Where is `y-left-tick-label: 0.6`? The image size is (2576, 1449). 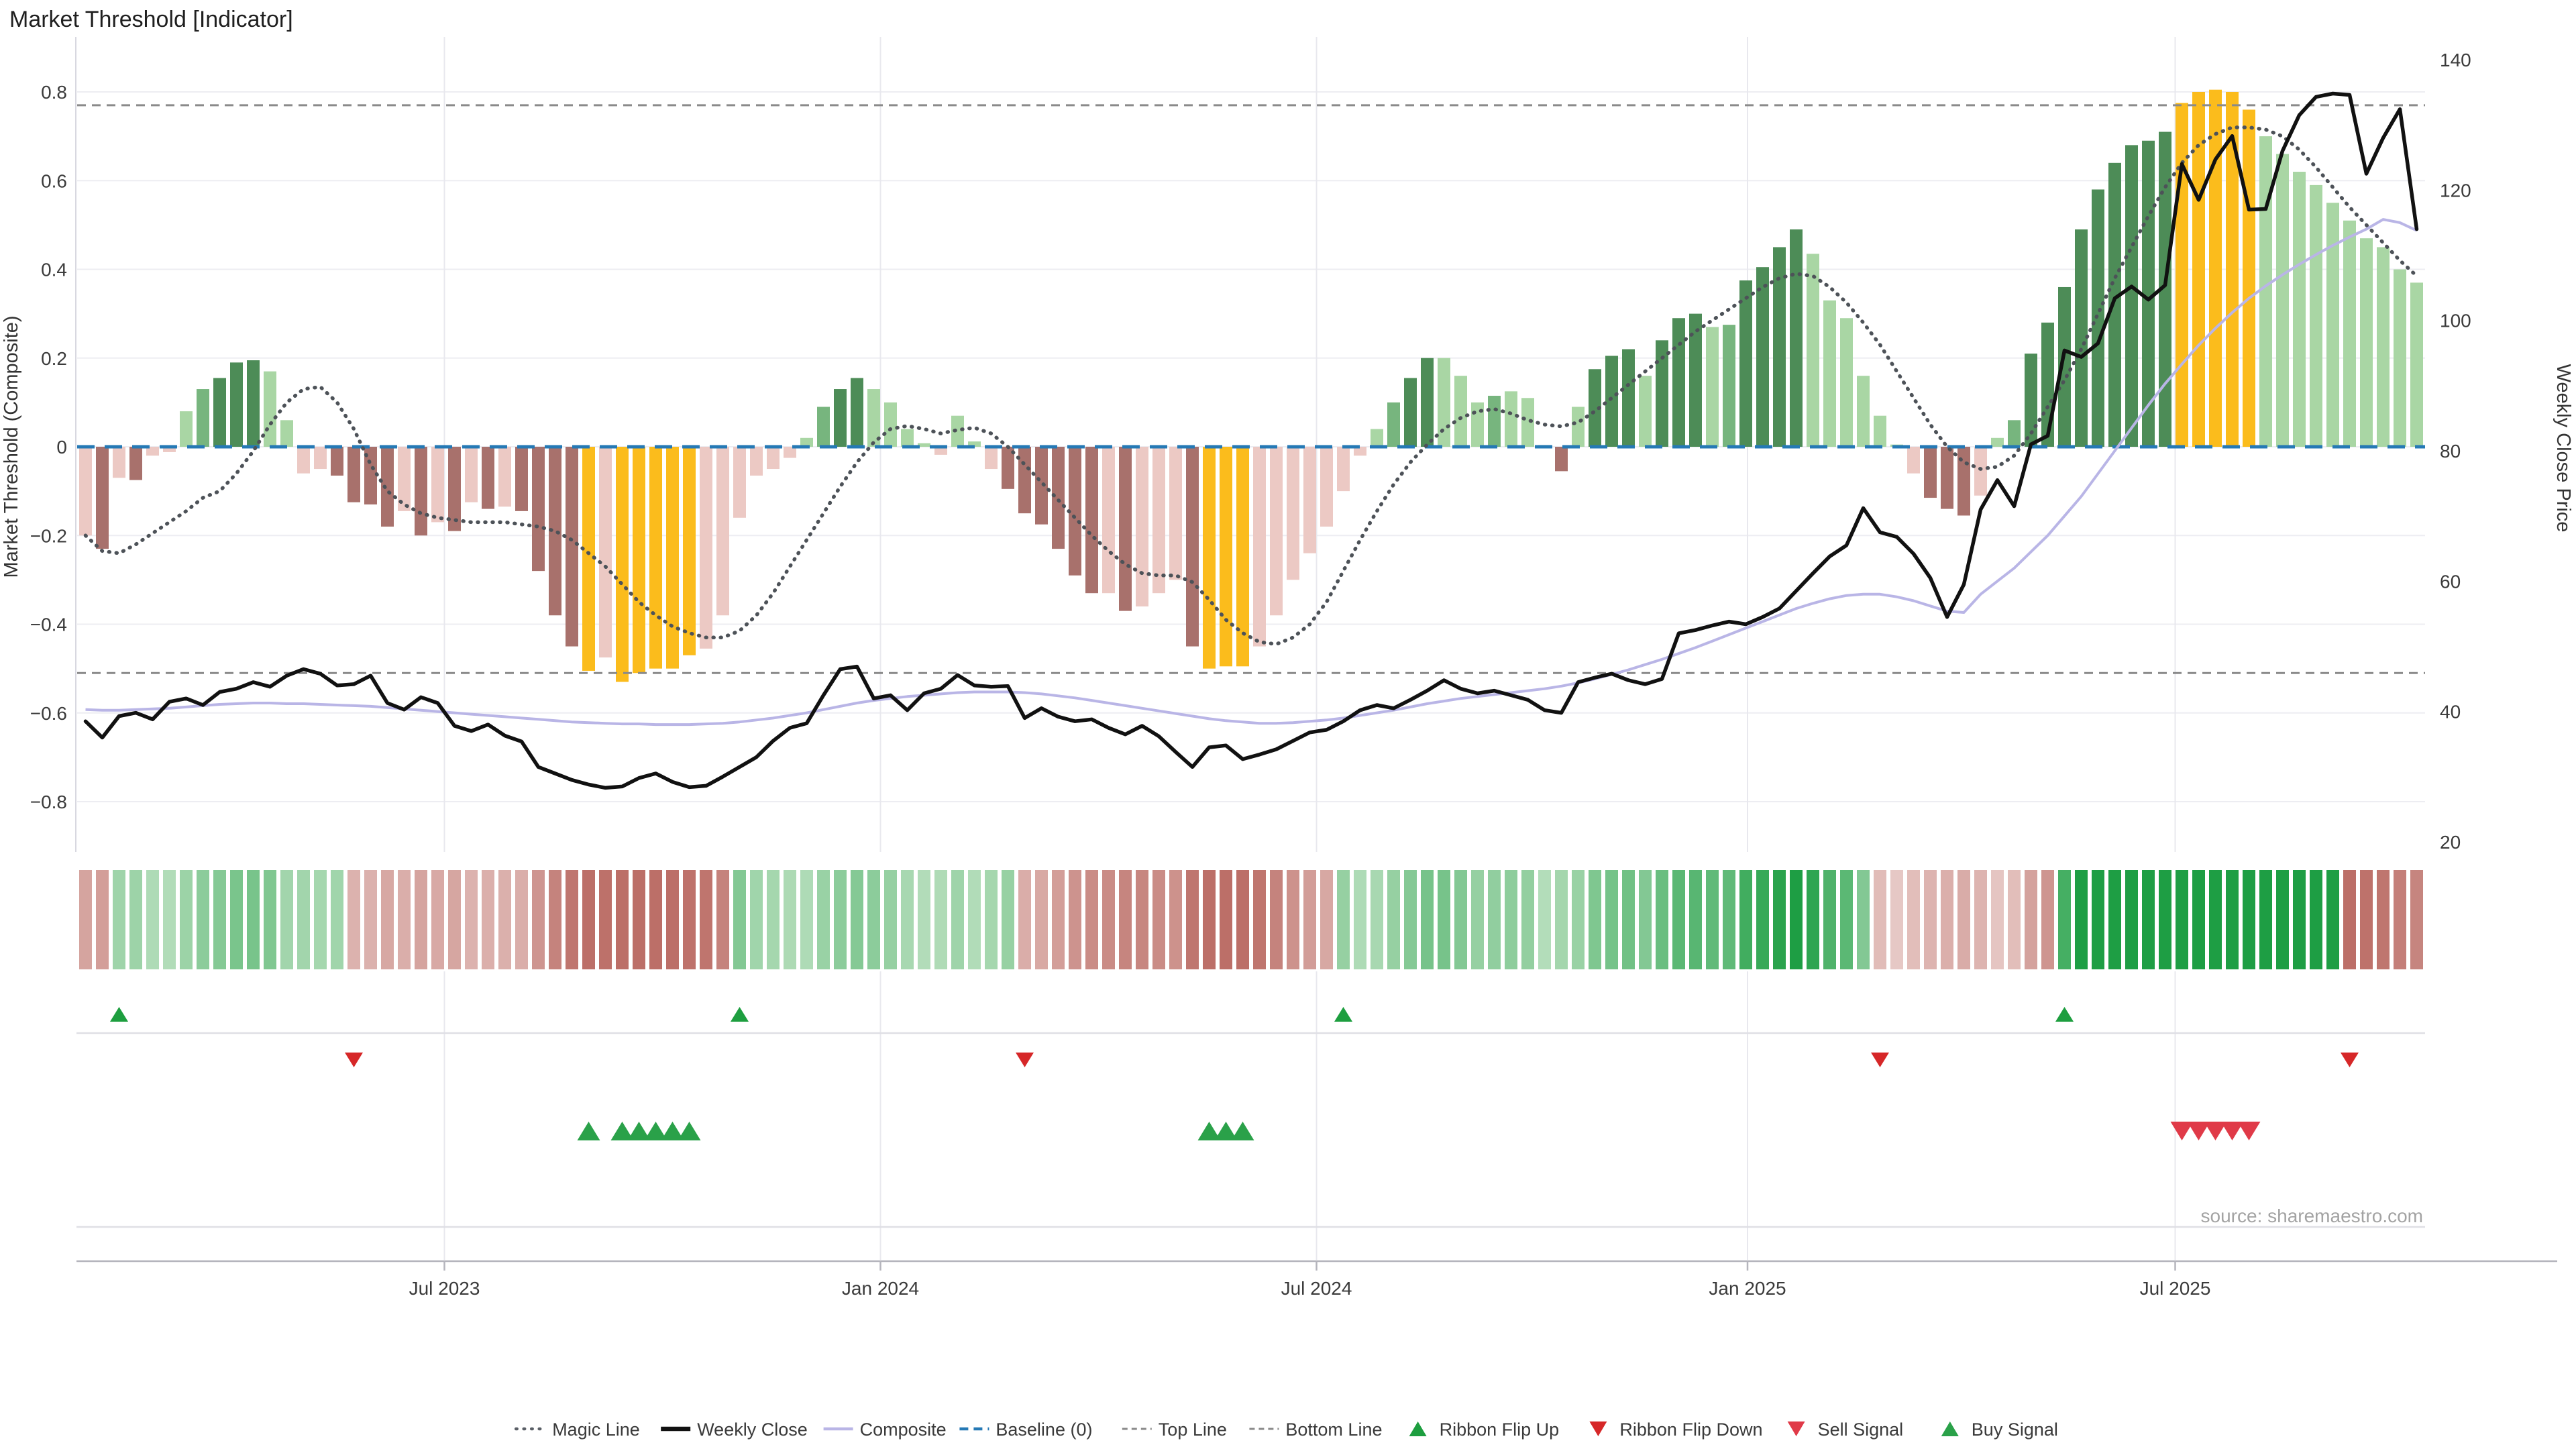 y-left-tick-label: 0.6 is located at coordinates (54, 180).